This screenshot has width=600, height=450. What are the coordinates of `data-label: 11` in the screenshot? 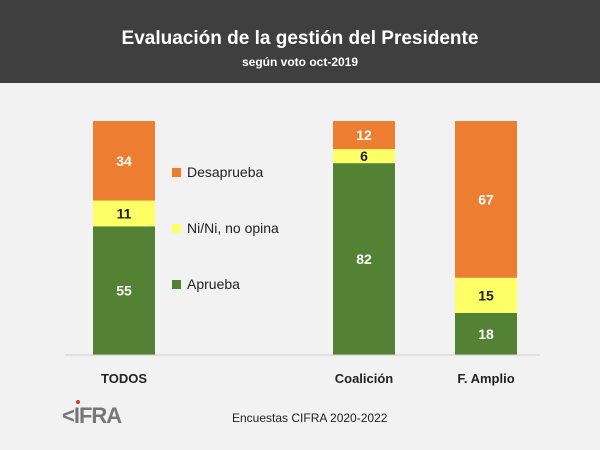 It's located at (124, 213).